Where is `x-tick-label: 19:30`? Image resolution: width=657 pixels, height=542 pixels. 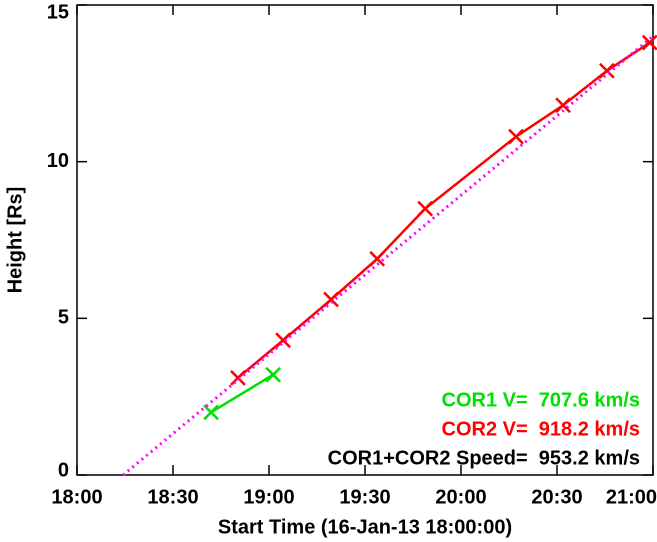 x-tick-label: 19:30 is located at coordinates (364, 497).